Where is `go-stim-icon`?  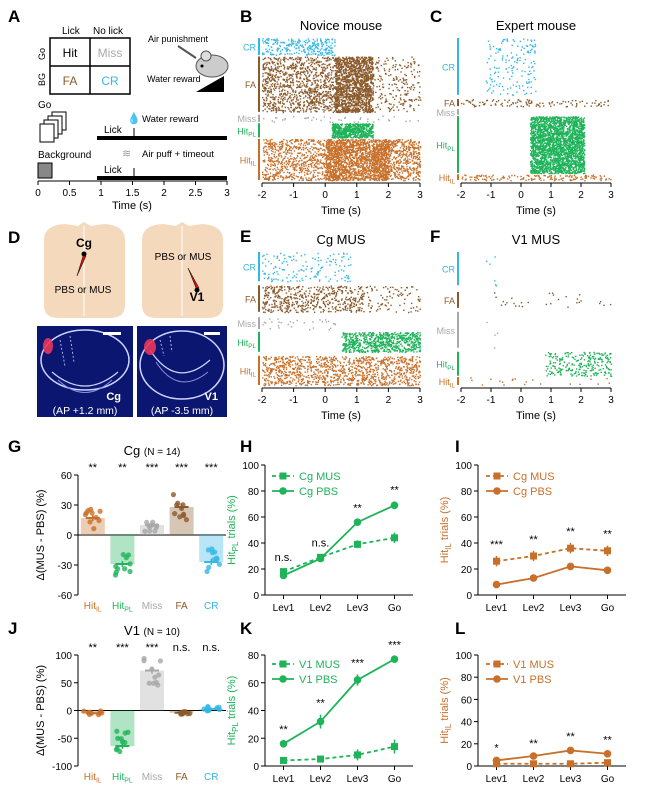
go-stim-icon is located at coordinates (53, 127).